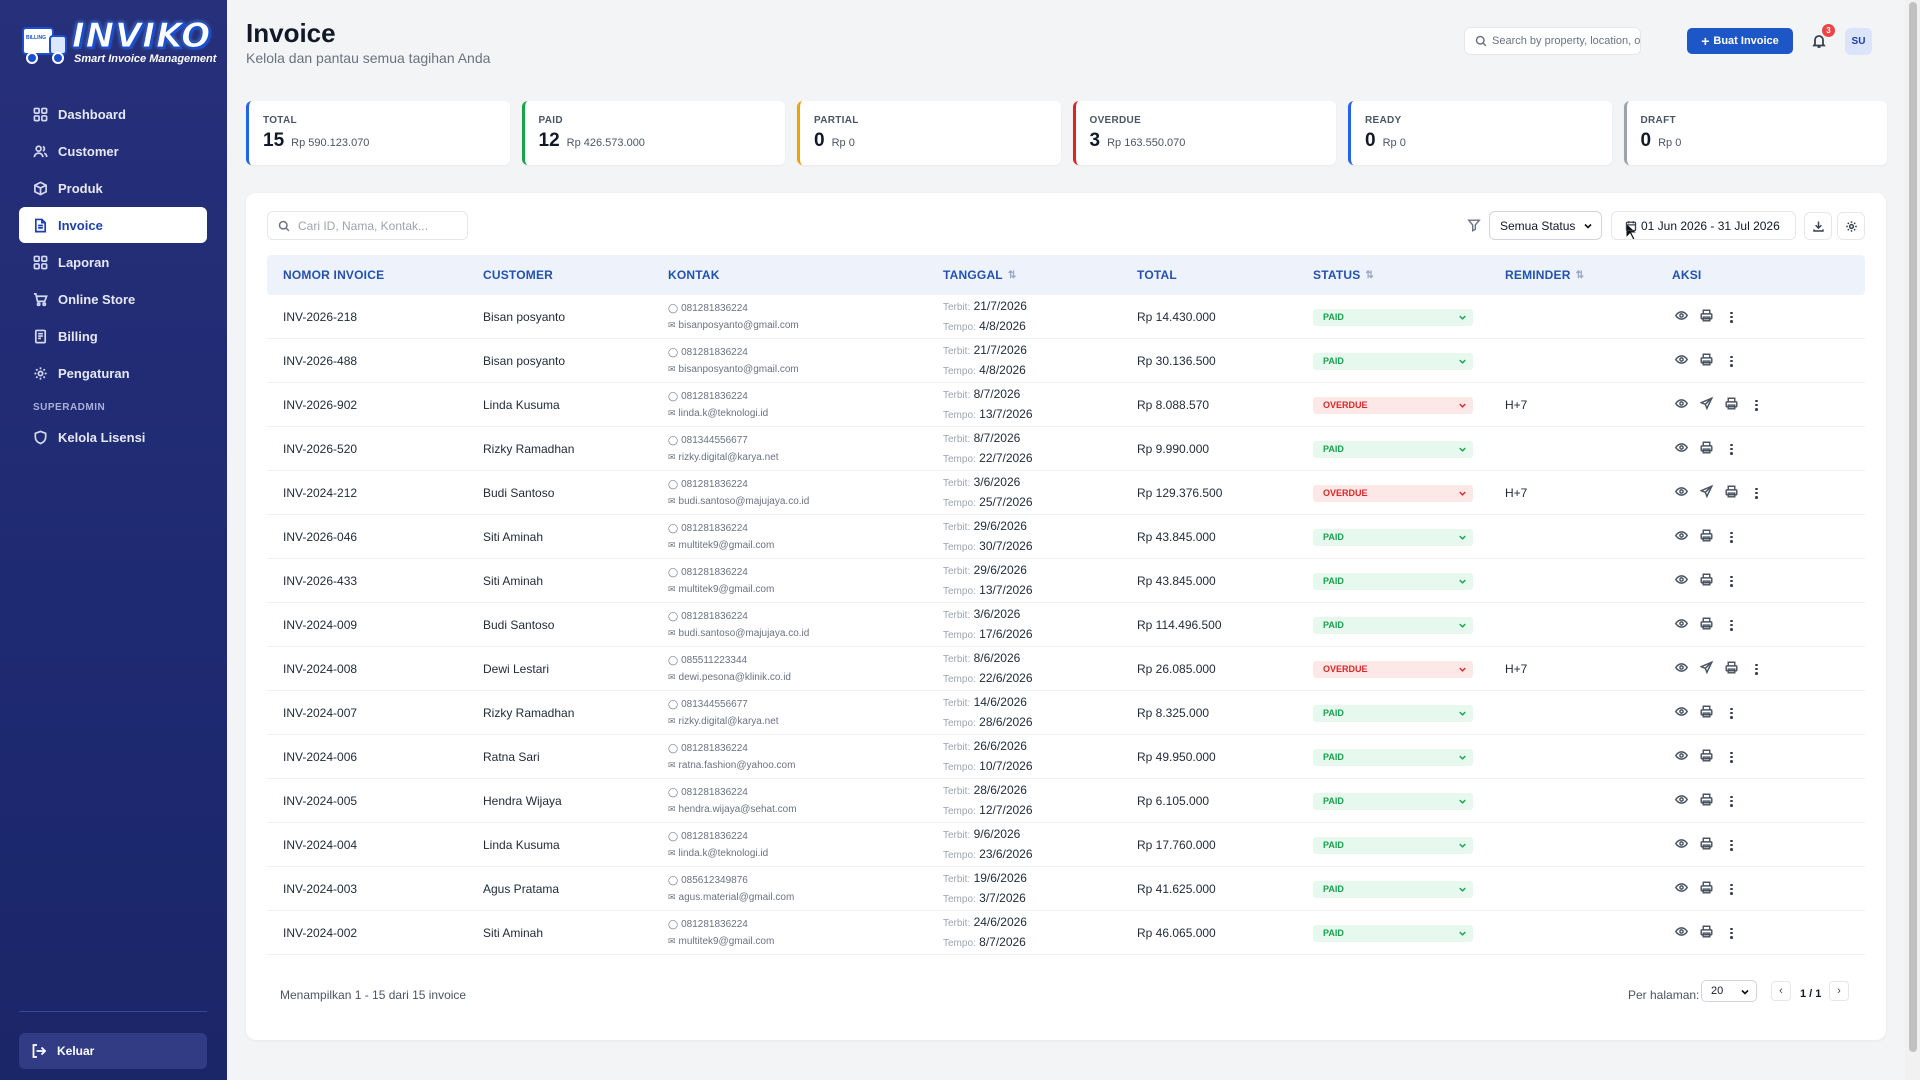  Describe the element at coordinates (1545, 225) in the screenshot. I see `status-filter-select: Semua Status` at that location.